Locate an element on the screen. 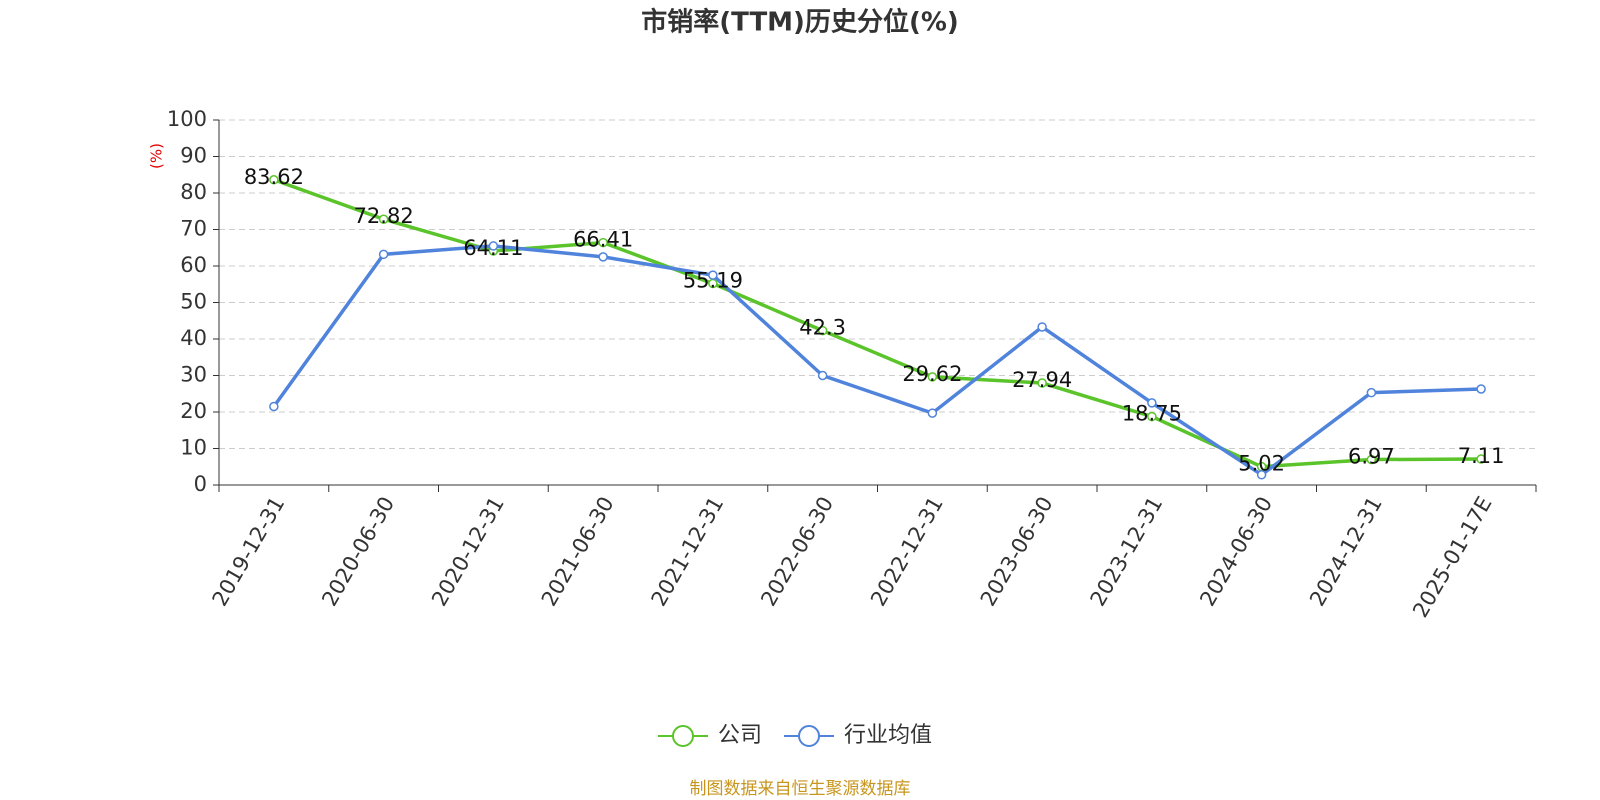 This screenshot has height=800, width=1600. data-label: 6.97 is located at coordinates (1371, 457).